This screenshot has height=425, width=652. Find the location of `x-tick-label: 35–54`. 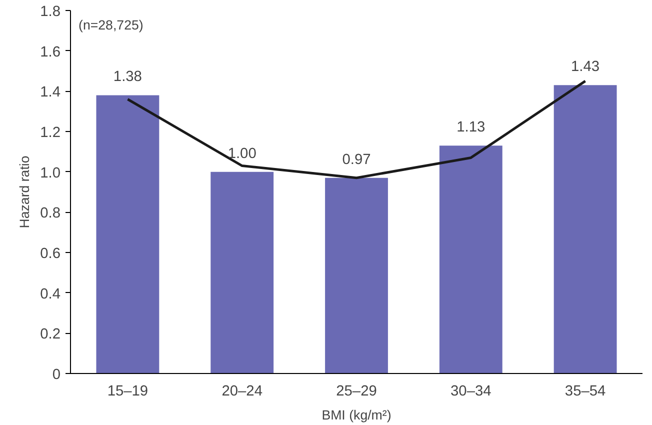

x-tick-label: 35–54 is located at coordinates (585, 392).